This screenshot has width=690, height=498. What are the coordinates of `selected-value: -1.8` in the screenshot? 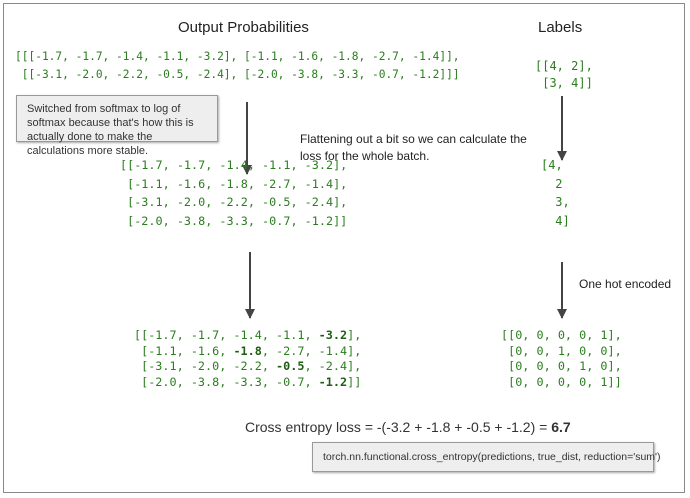 It's located at (247, 350).